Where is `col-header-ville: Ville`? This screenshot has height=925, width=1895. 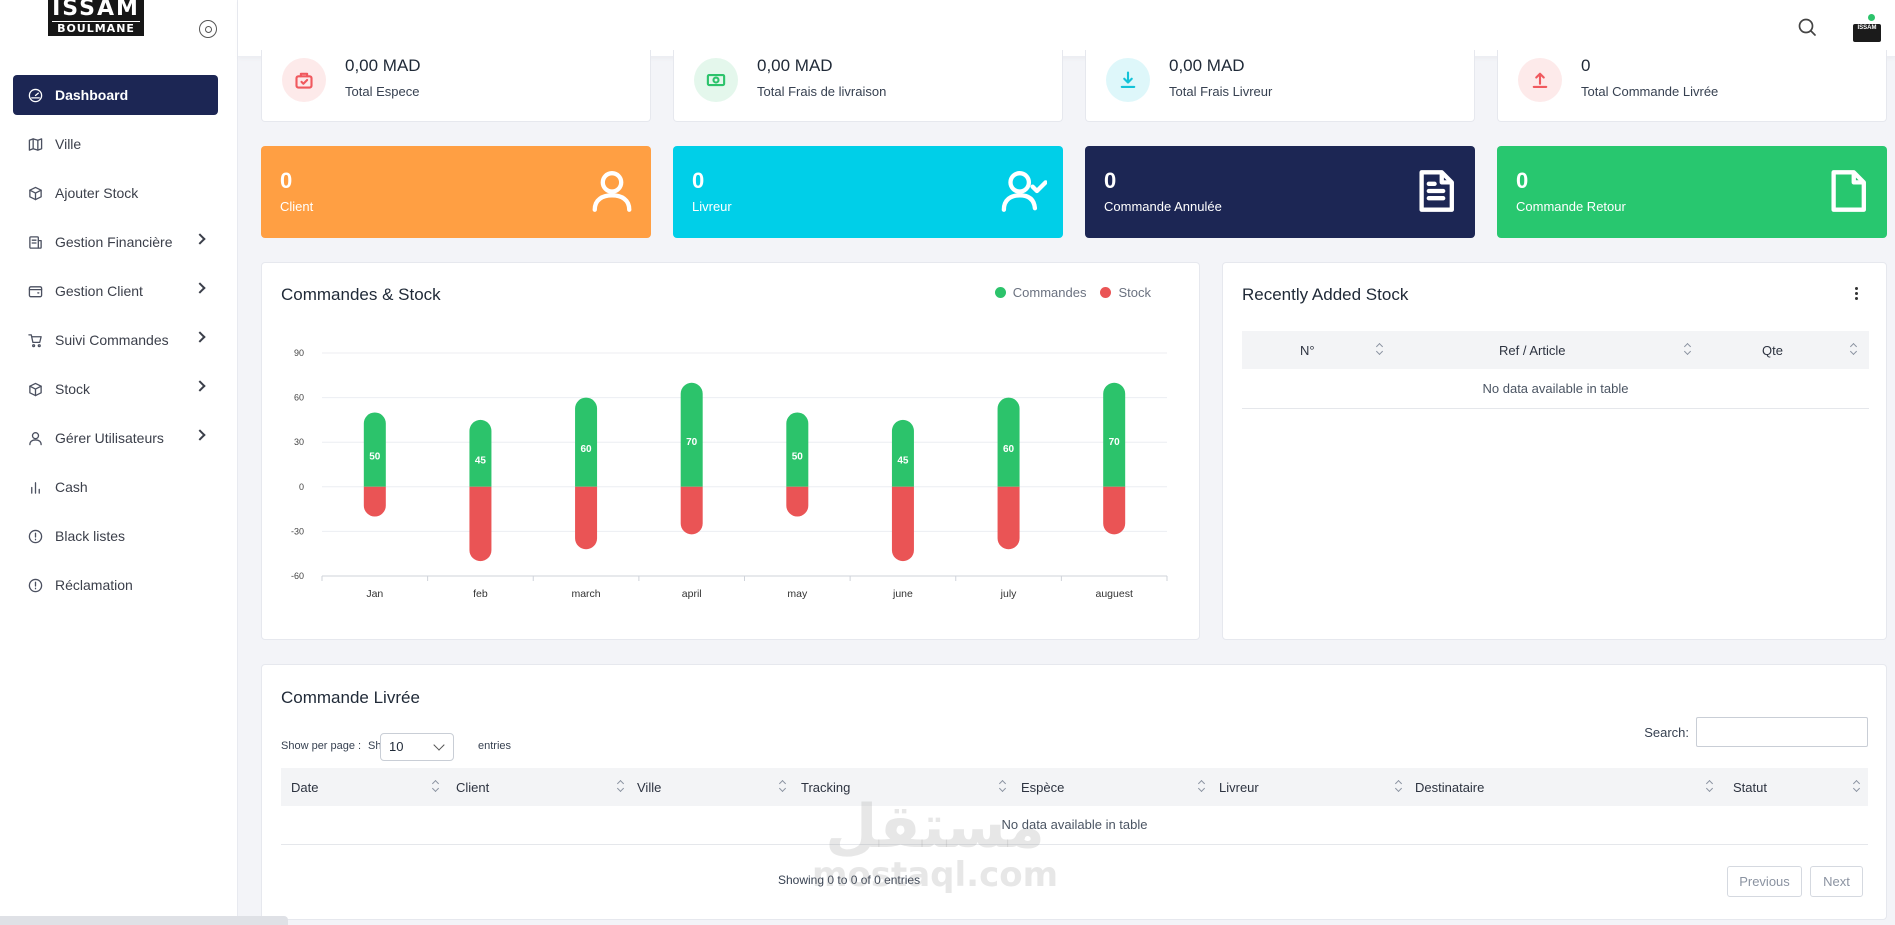 col-header-ville: Ville is located at coordinates (649, 787).